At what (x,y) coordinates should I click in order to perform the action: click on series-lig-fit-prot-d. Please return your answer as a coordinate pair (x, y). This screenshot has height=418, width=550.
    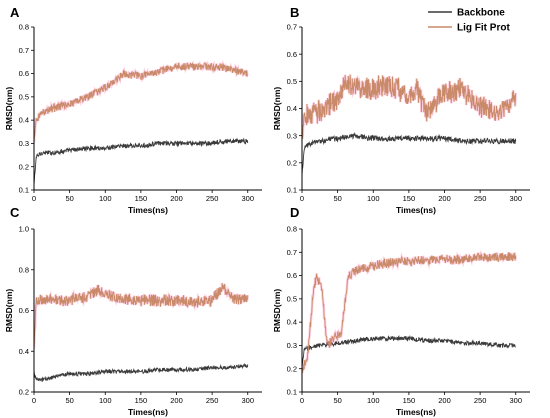
    Looking at the image, I should click on (409, 313).